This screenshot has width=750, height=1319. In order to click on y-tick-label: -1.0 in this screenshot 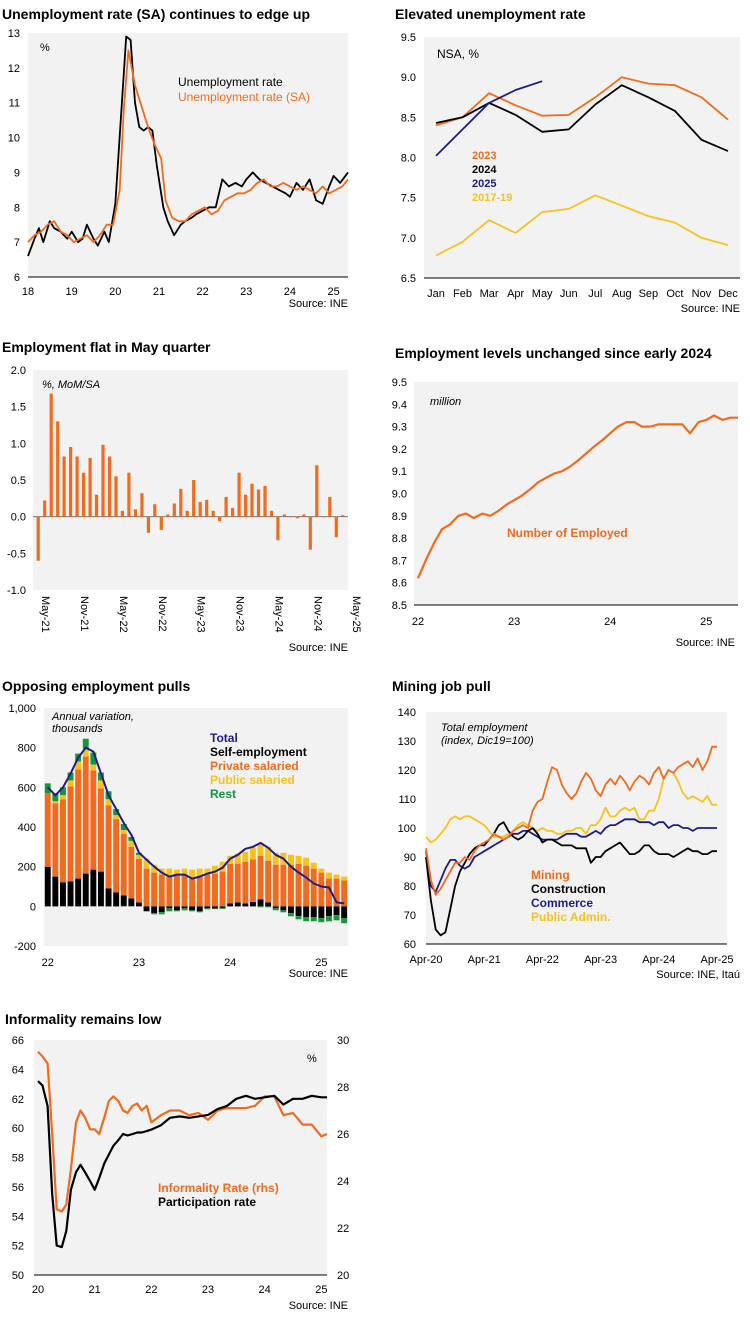, I will do `click(16, 591)`.